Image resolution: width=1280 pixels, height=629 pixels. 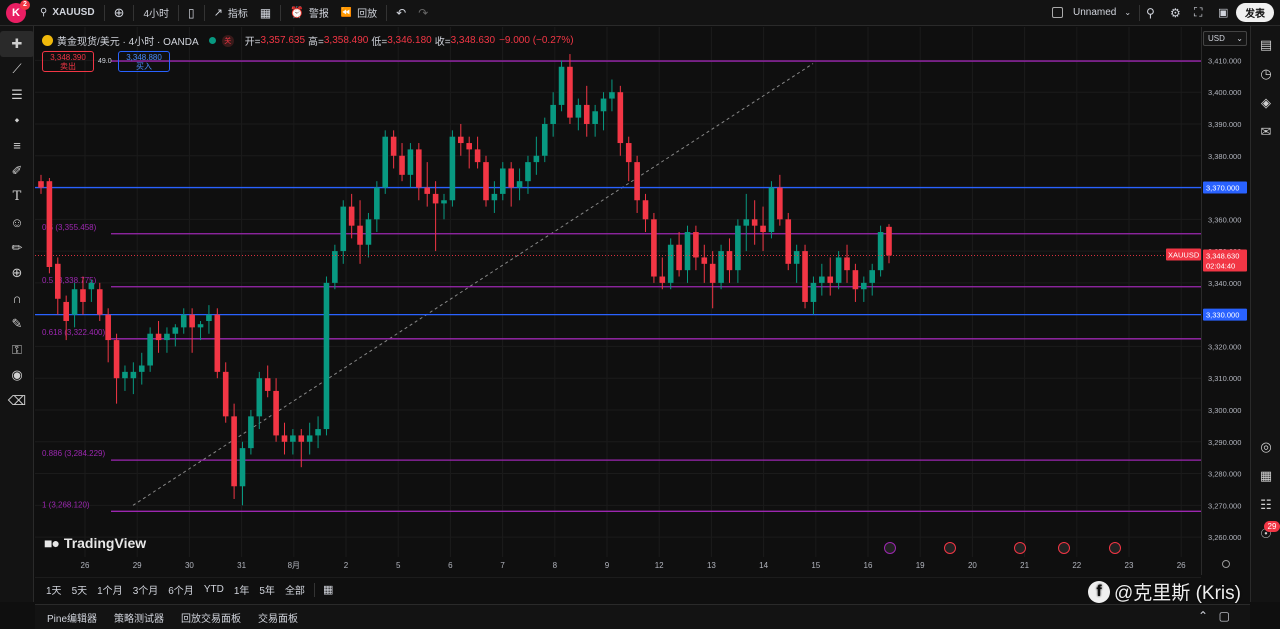 What do you see at coordinates (68, 61) in the screenshot?
I see `sell-button: 3,348.390 卖出` at bounding box center [68, 61].